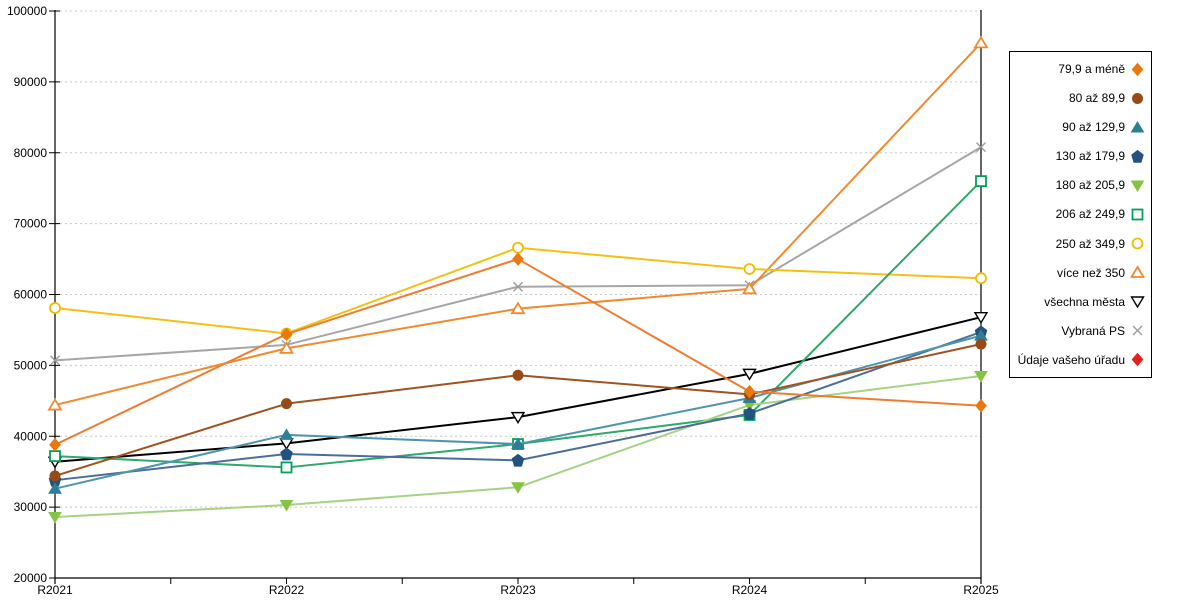 The height and width of the screenshot is (600, 1200). I want to click on legend-item-label: všechna města, so click(1084, 301).